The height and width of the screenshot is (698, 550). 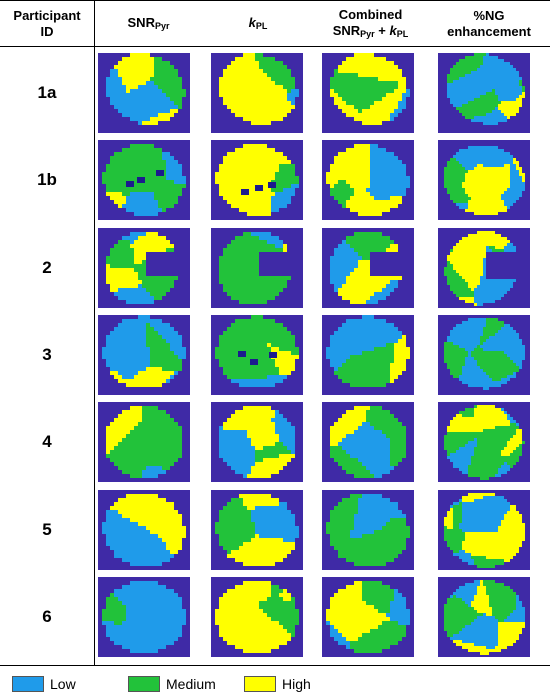 I want to click on header-ng-line1: %NG, so click(x=489, y=15).